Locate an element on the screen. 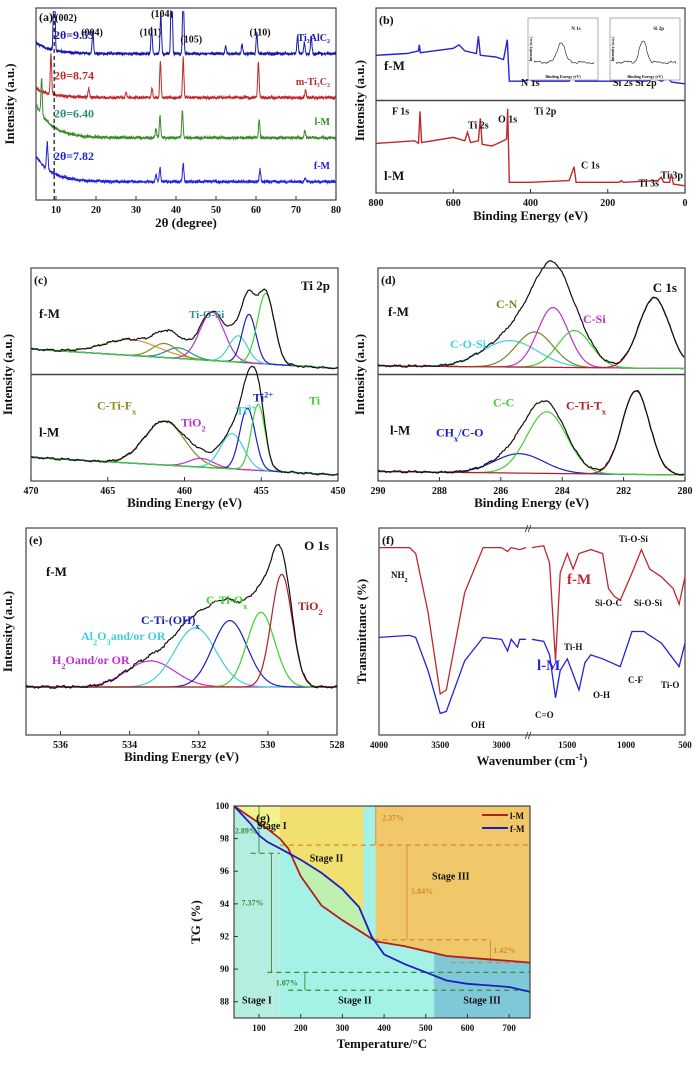 The image size is (700, 1065). xrd-series-m-Ti3C2 is located at coordinates (186, 77).